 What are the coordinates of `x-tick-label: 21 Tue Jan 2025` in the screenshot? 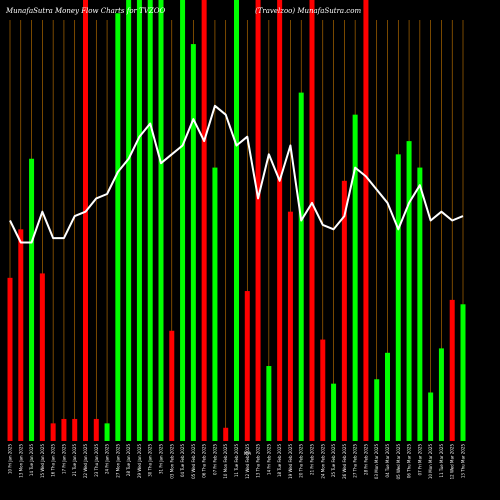 It's located at (74, 460).